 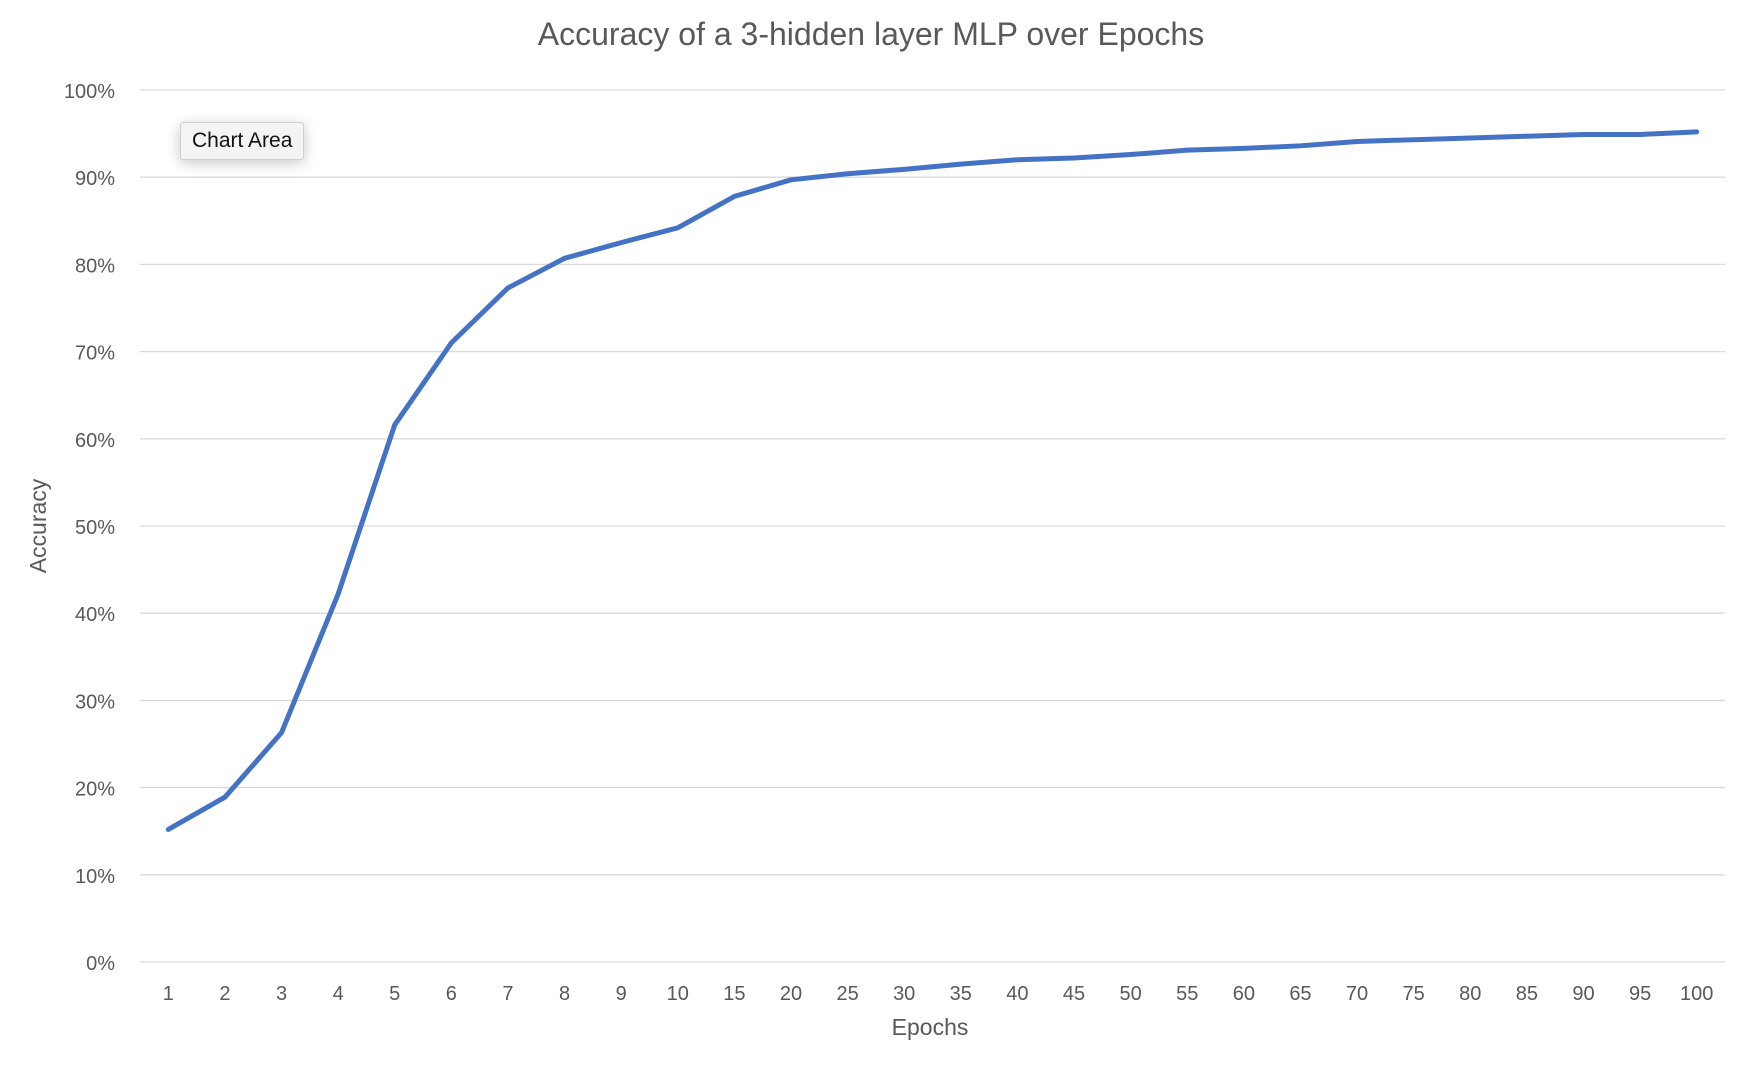 What do you see at coordinates (791, 994) in the screenshot?
I see `x-tick-label: 20` at bounding box center [791, 994].